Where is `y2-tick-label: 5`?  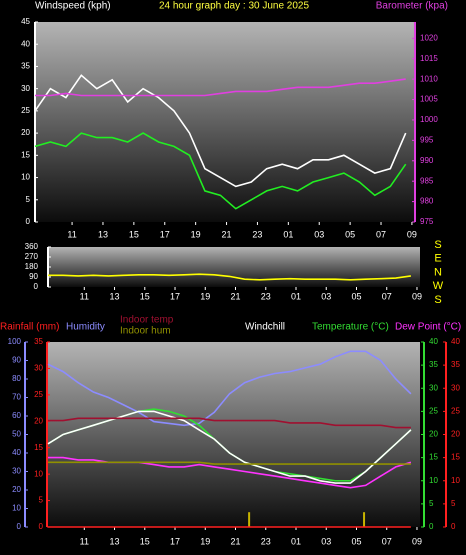
y2-tick-label: 5 is located at coordinates (431, 503).